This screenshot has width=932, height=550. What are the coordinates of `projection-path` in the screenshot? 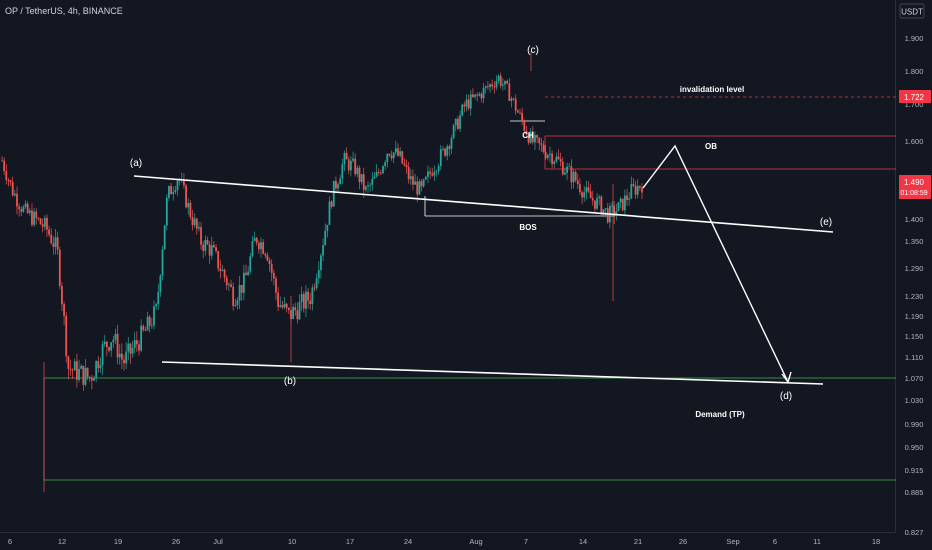 It's located at (715, 263).